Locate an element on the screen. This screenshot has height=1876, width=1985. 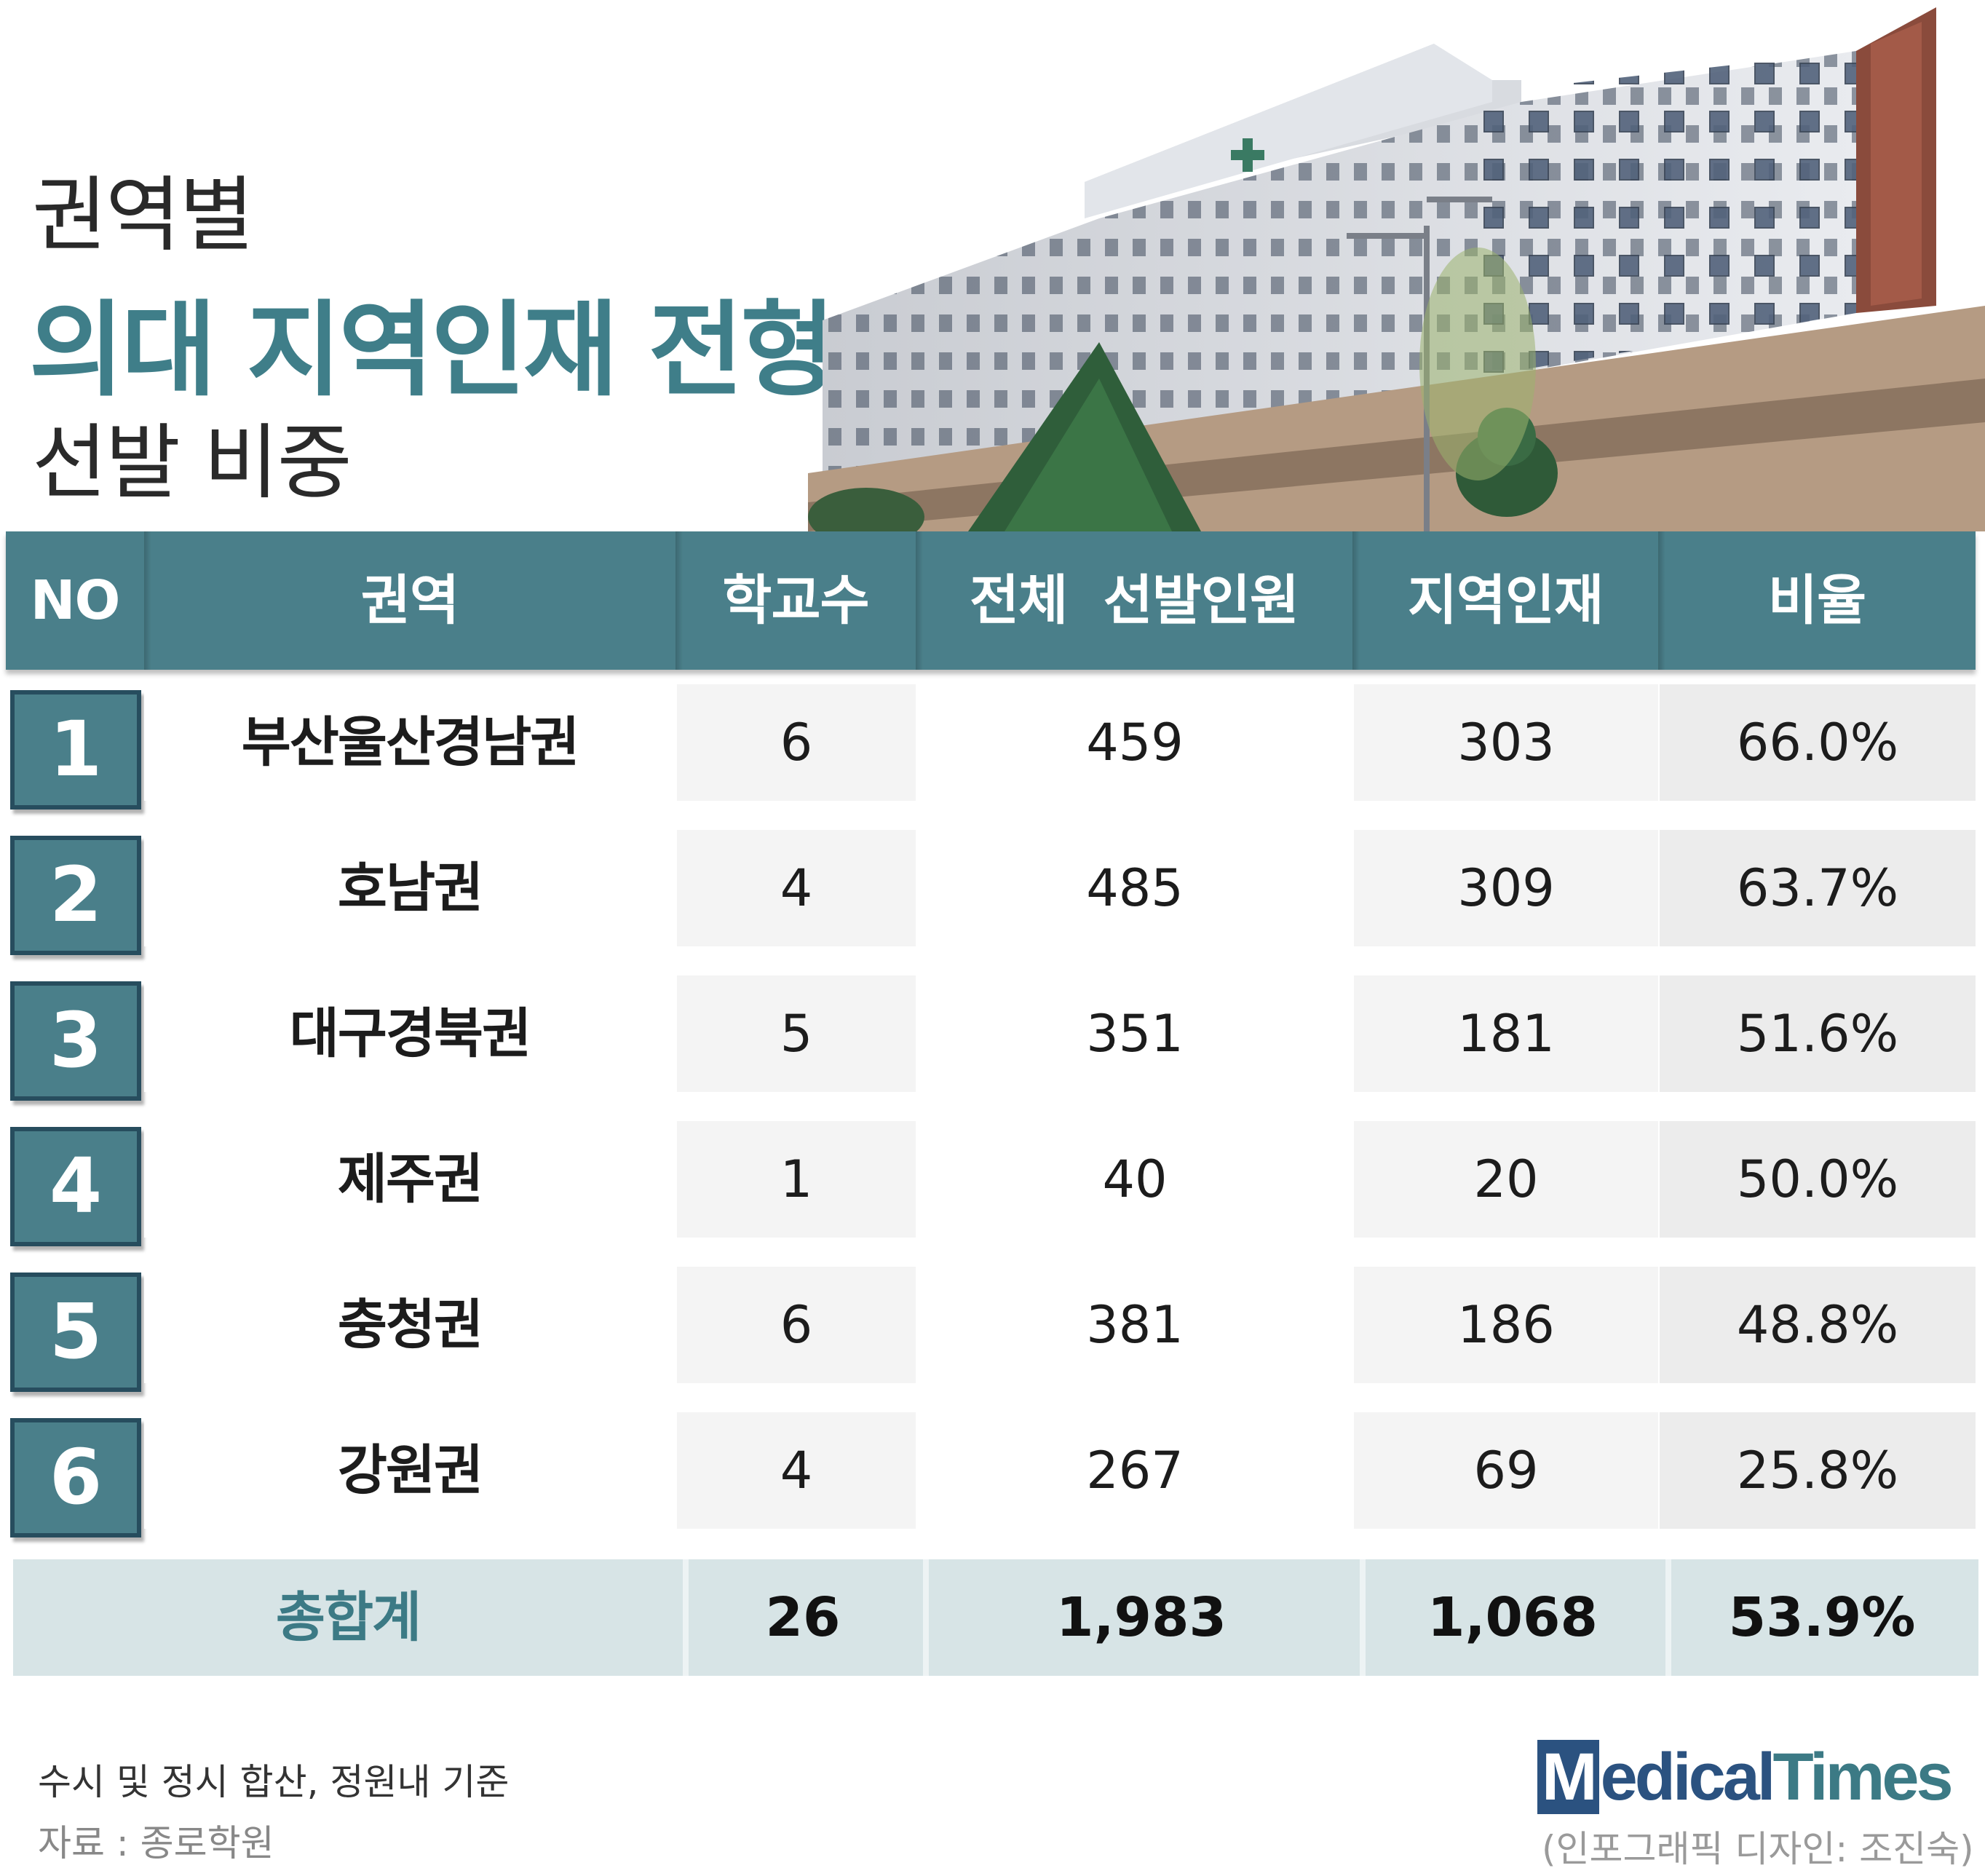
local-cell: 181 is located at coordinates (1506, 1033).